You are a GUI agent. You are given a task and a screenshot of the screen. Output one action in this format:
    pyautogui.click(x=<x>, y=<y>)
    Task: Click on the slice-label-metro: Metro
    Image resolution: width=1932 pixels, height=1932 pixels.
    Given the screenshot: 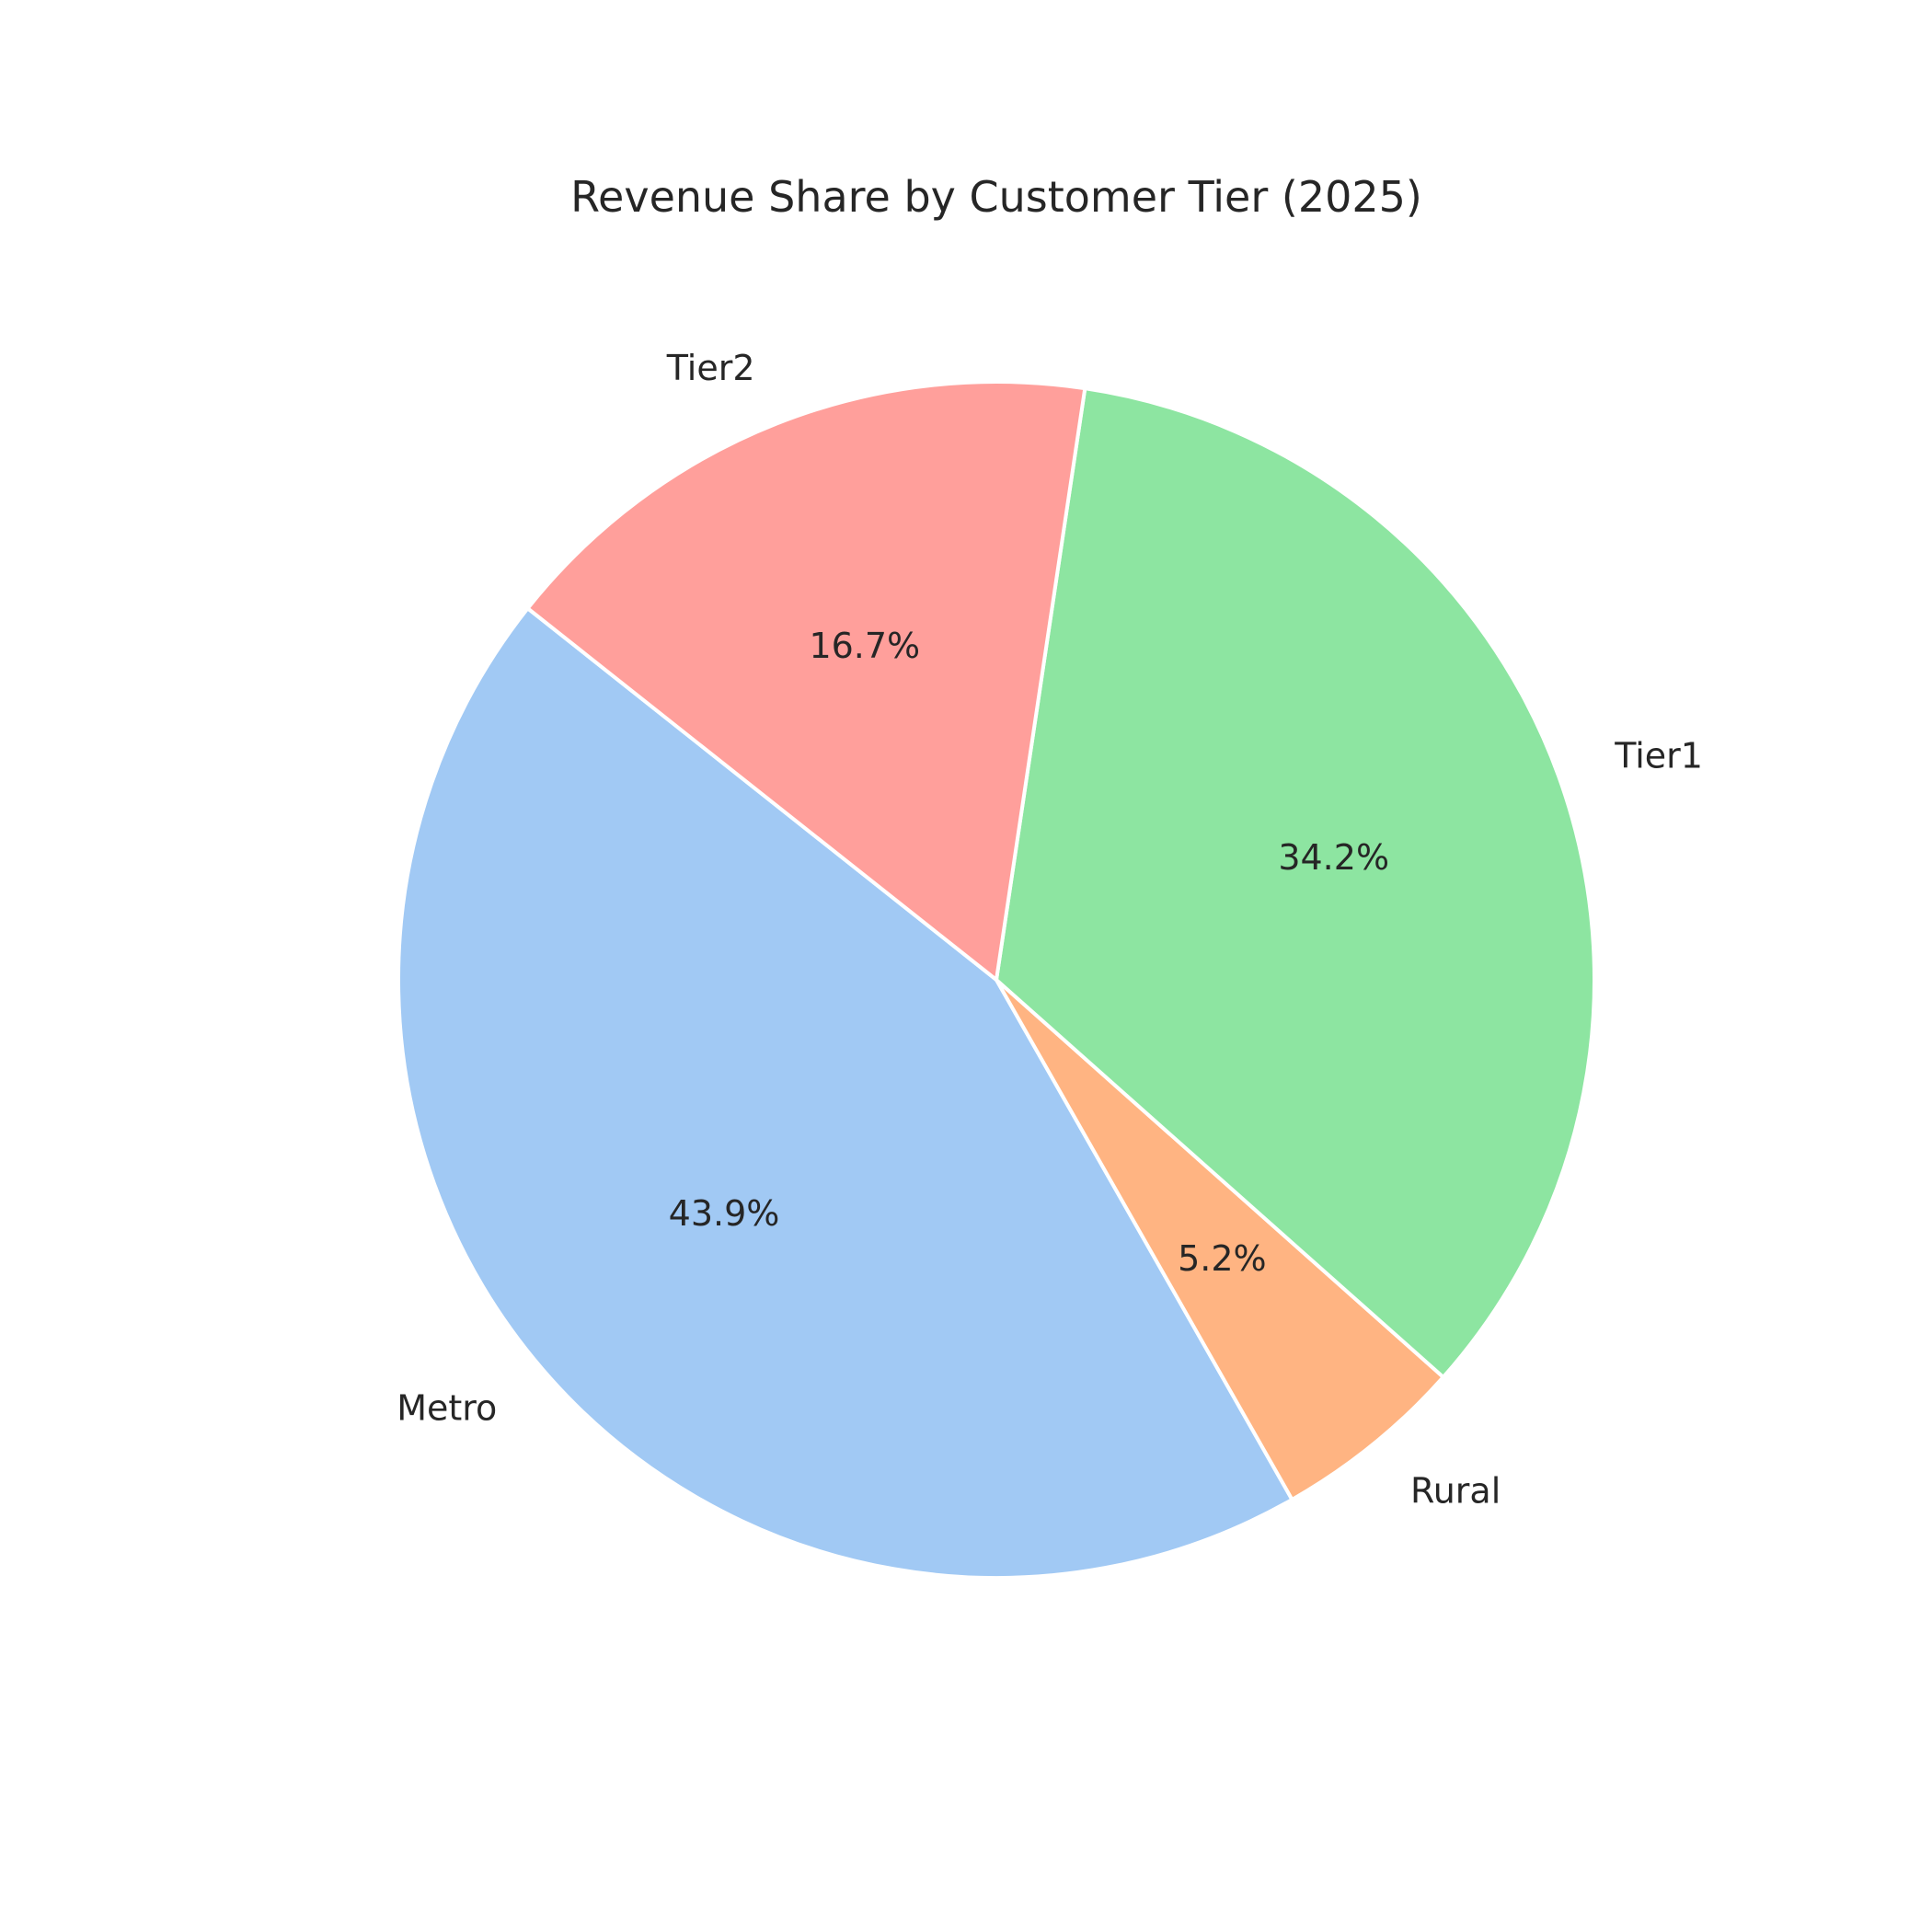 What is the action you would take?
    pyautogui.click(x=447, y=1408)
    